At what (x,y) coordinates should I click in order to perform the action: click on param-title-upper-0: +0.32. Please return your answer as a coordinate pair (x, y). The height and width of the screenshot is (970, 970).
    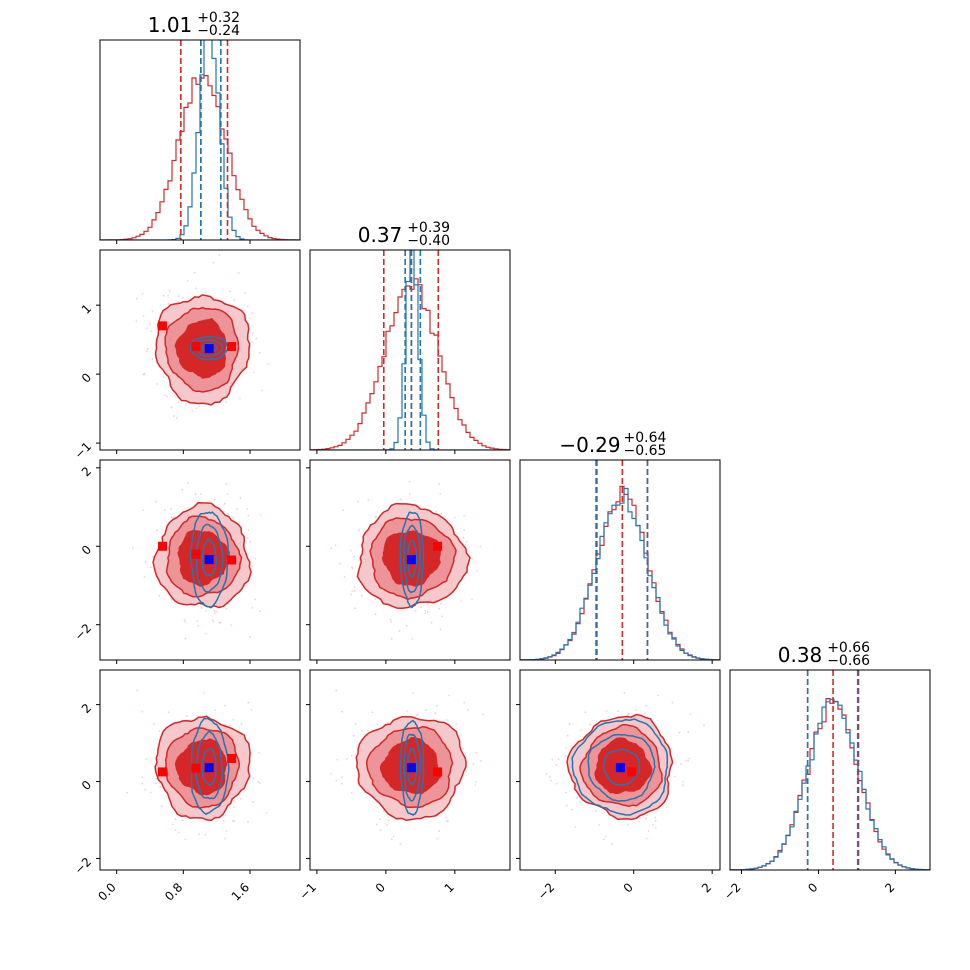
    Looking at the image, I should click on (218, 18).